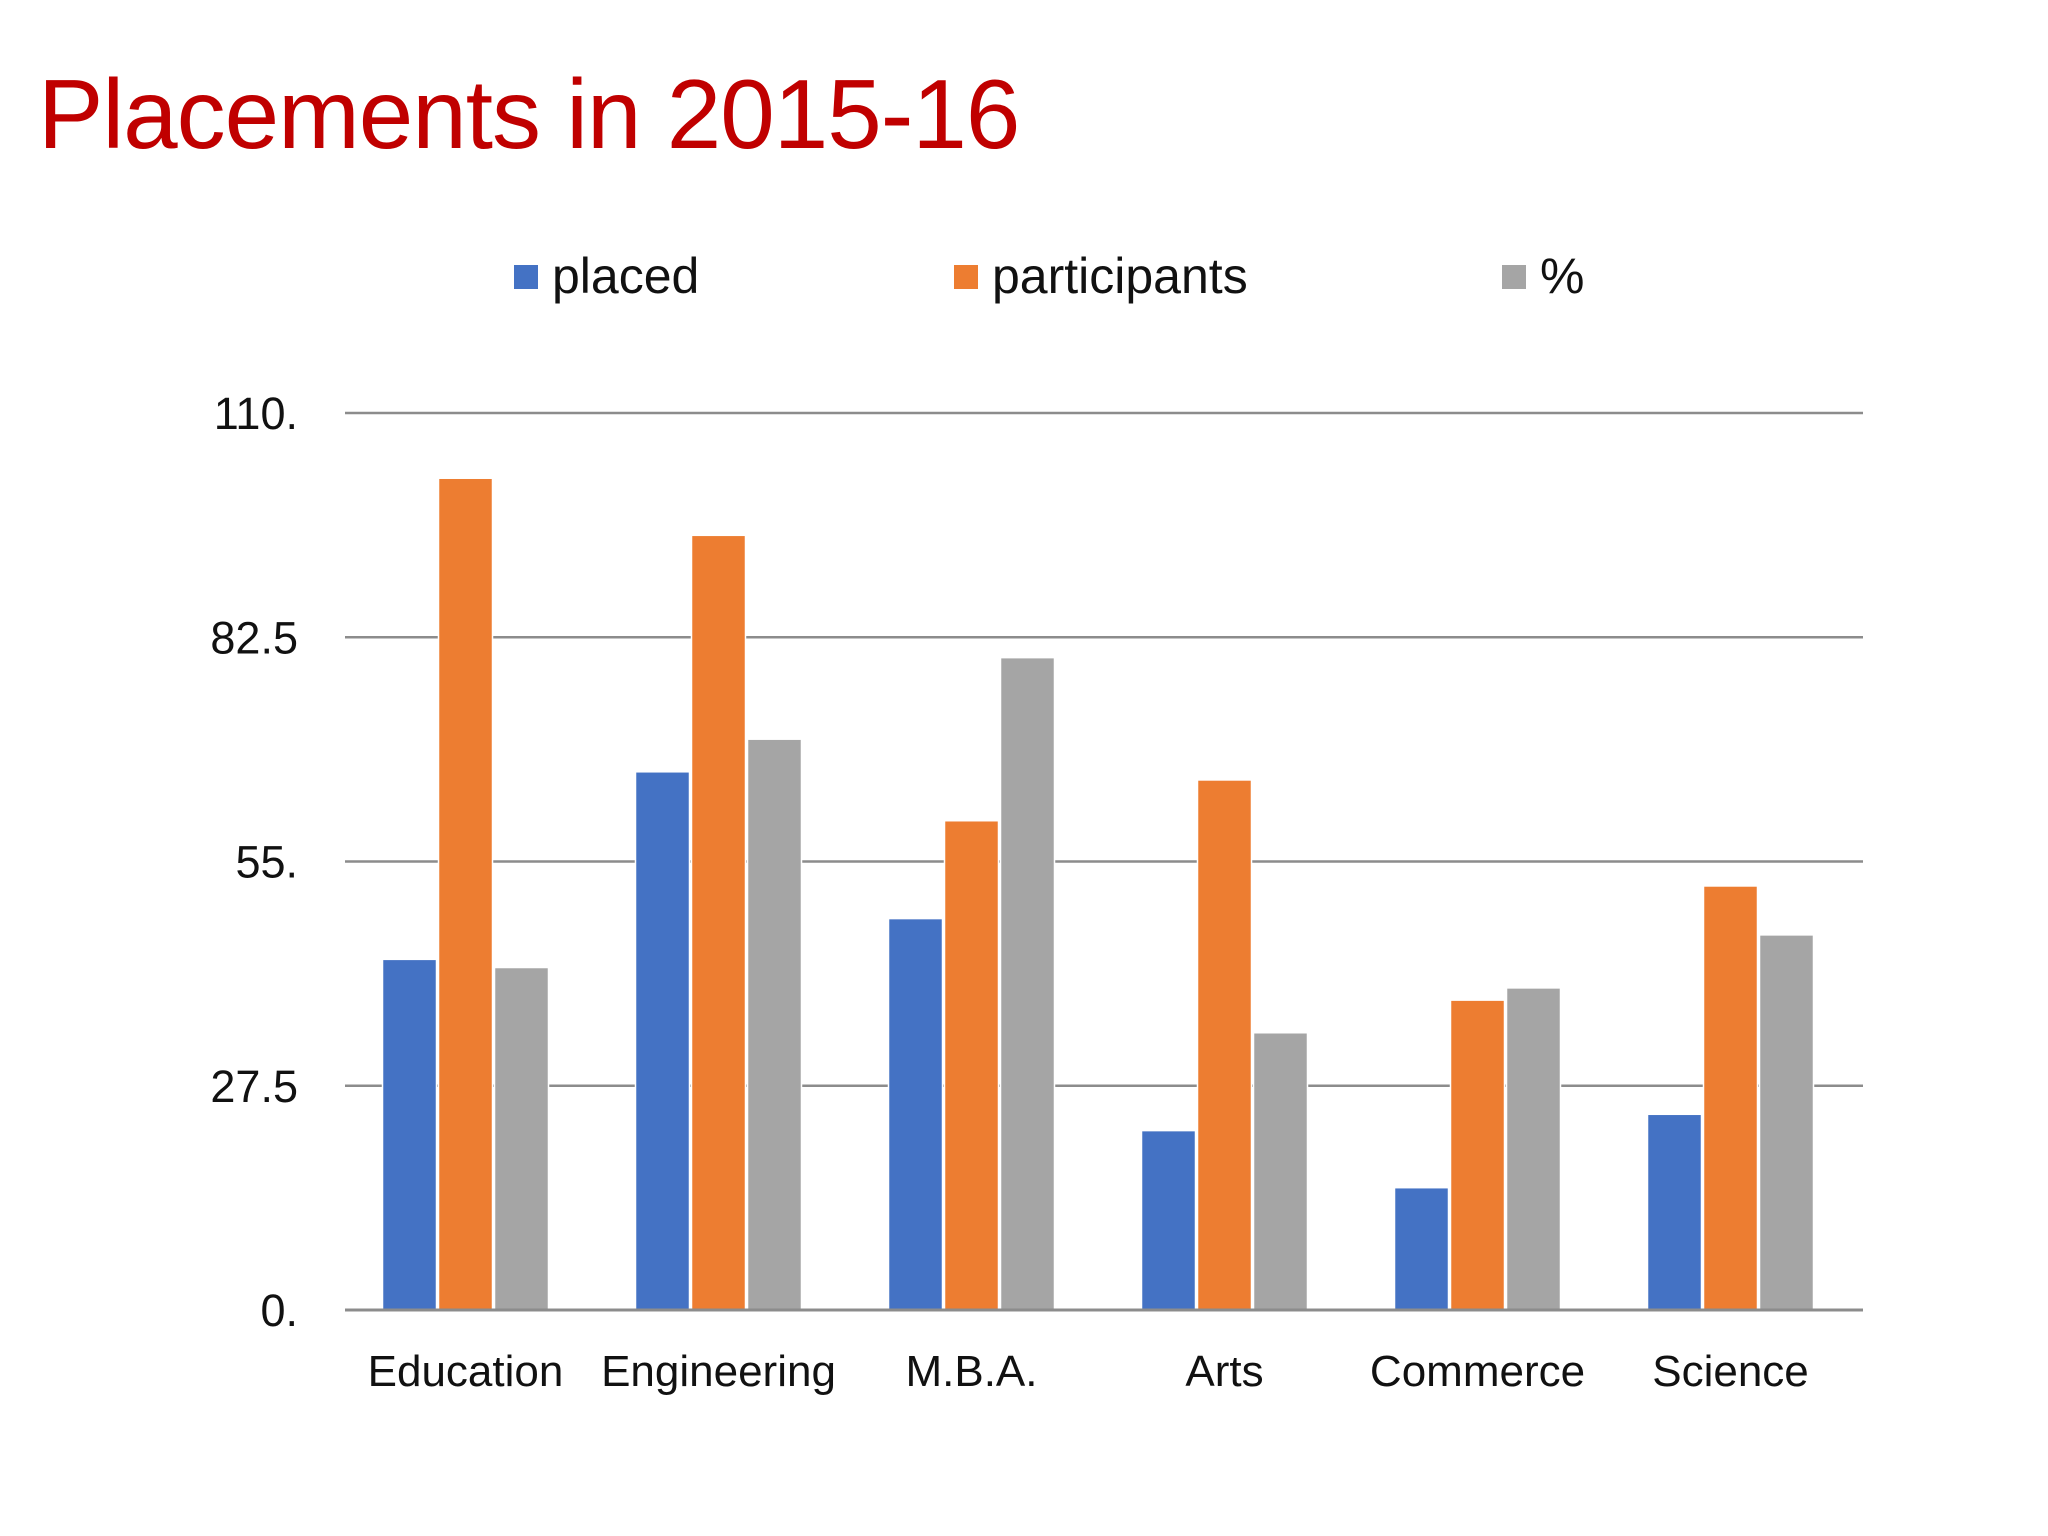  I want to click on bar-education-percent, so click(521, 1138).